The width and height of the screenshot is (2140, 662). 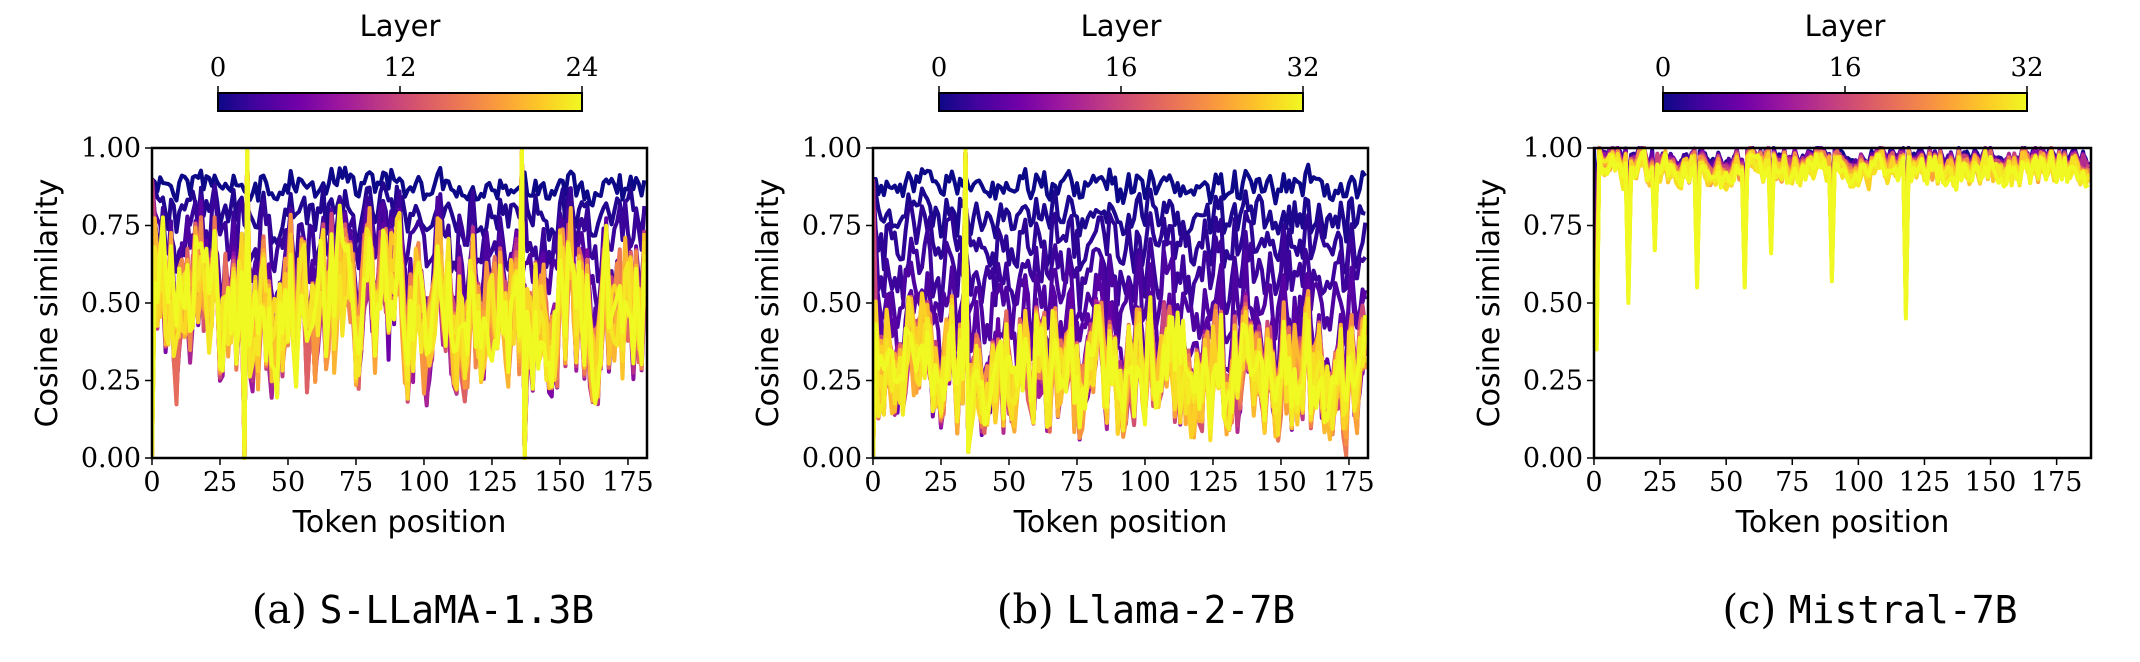 What do you see at coordinates (423, 610) in the screenshot?
I see `panel-caption: (a) S-LLaMA-1.3B` at bounding box center [423, 610].